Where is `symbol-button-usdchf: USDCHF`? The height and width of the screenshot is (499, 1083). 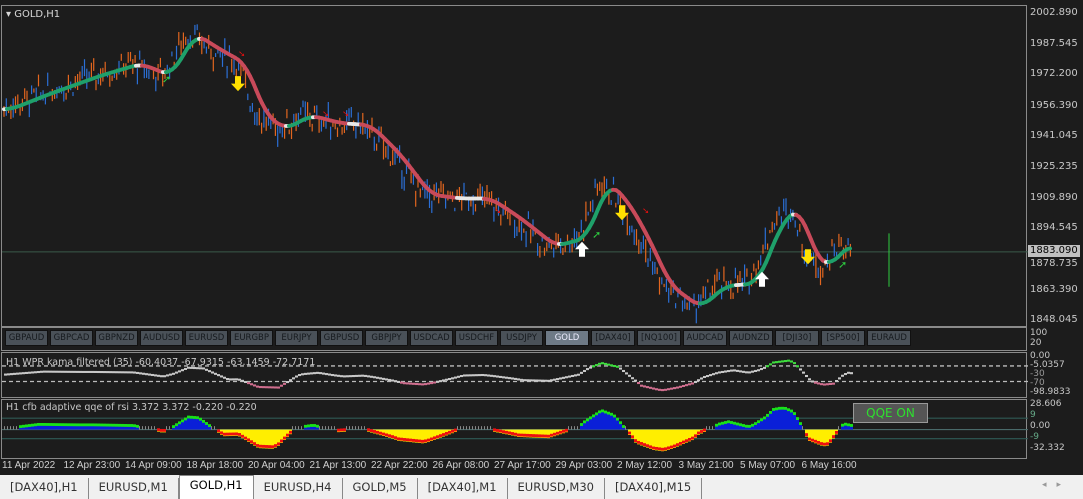
symbol-button-usdchf: USDCHF is located at coordinates (476, 338).